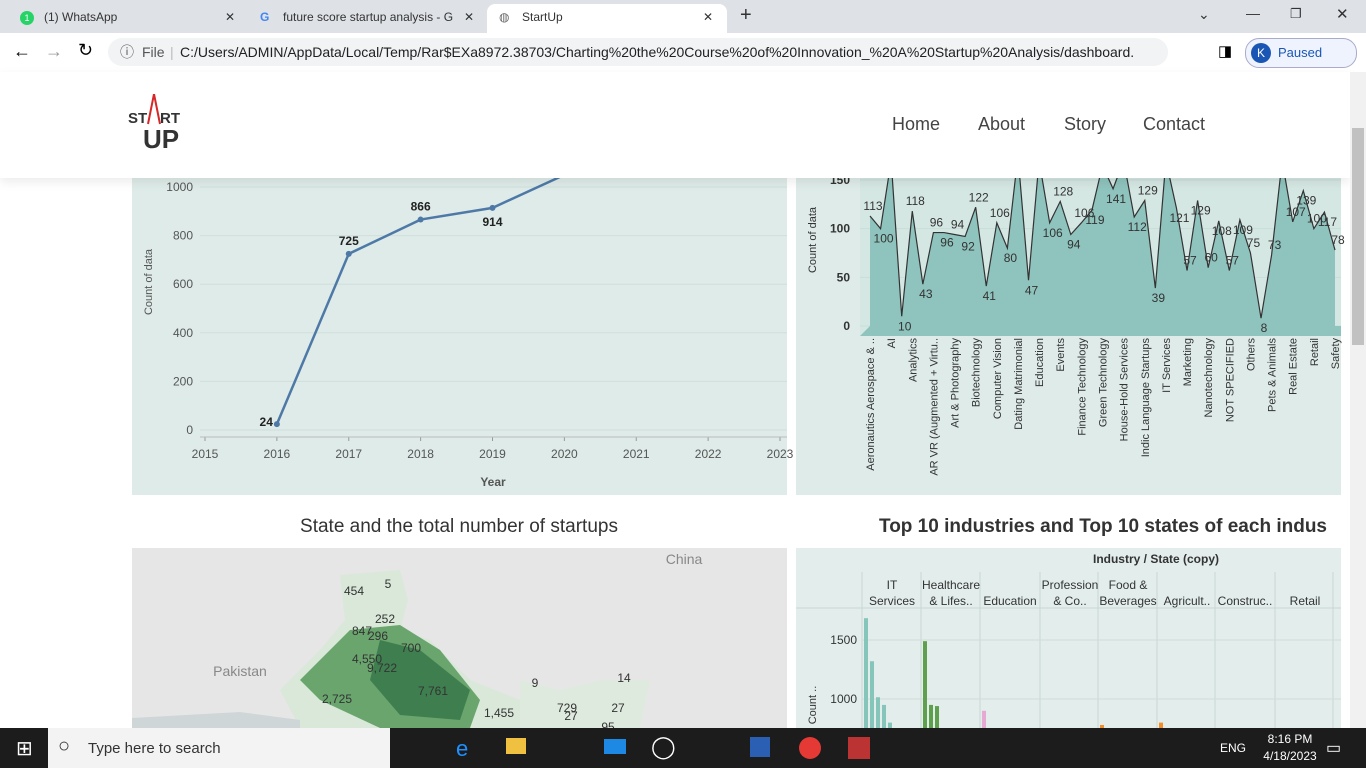 This screenshot has width=1366, height=768. I want to click on nav-link: Home, so click(916, 124).